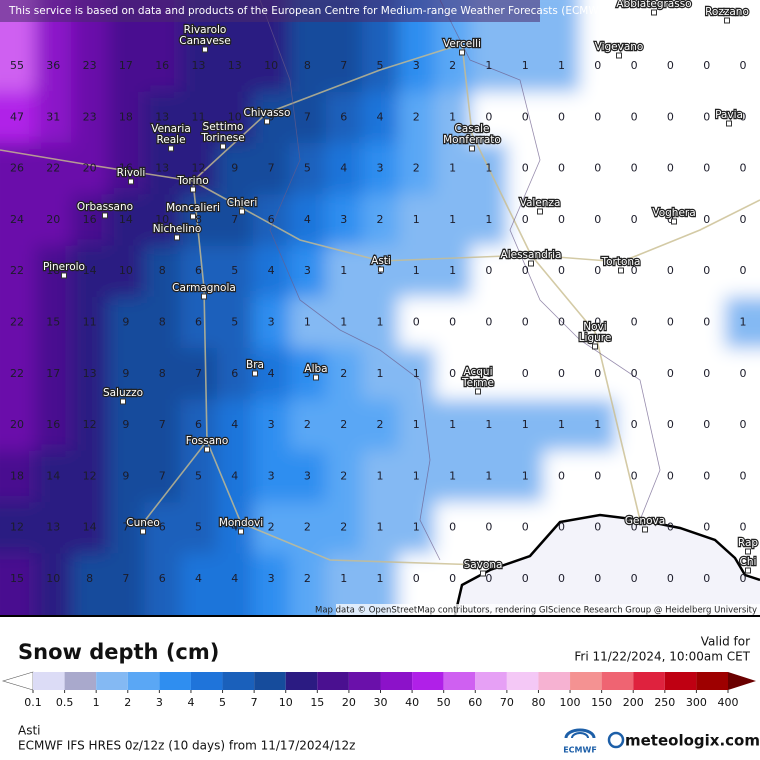 Image resolution: width=760 pixels, height=760 pixels. I want to click on city-label: Chivasso, so click(267, 113).